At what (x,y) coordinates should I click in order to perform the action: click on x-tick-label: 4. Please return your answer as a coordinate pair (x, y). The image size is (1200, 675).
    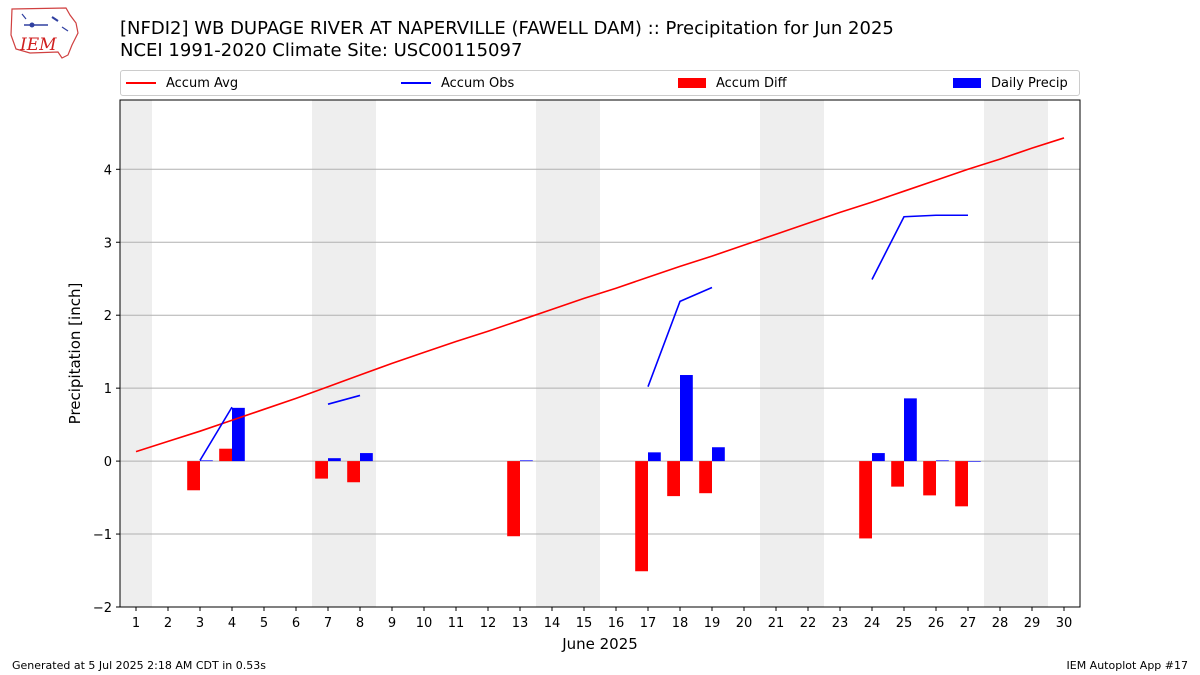
    Looking at the image, I should click on (232, 623).